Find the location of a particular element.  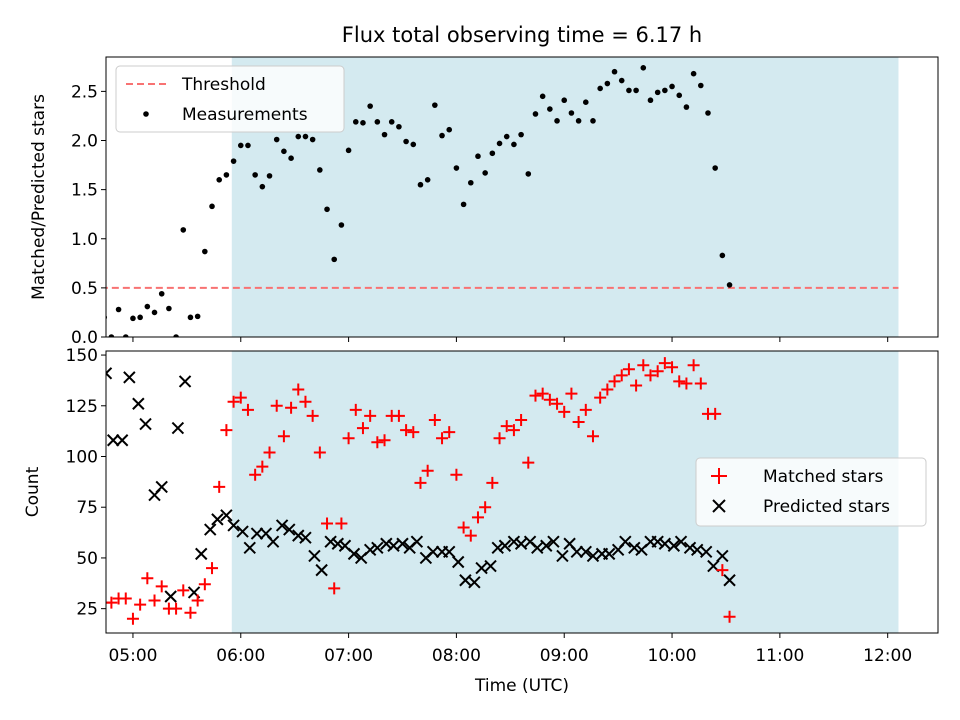

y-tick-label: 100 is located at coordinates (82, 457).